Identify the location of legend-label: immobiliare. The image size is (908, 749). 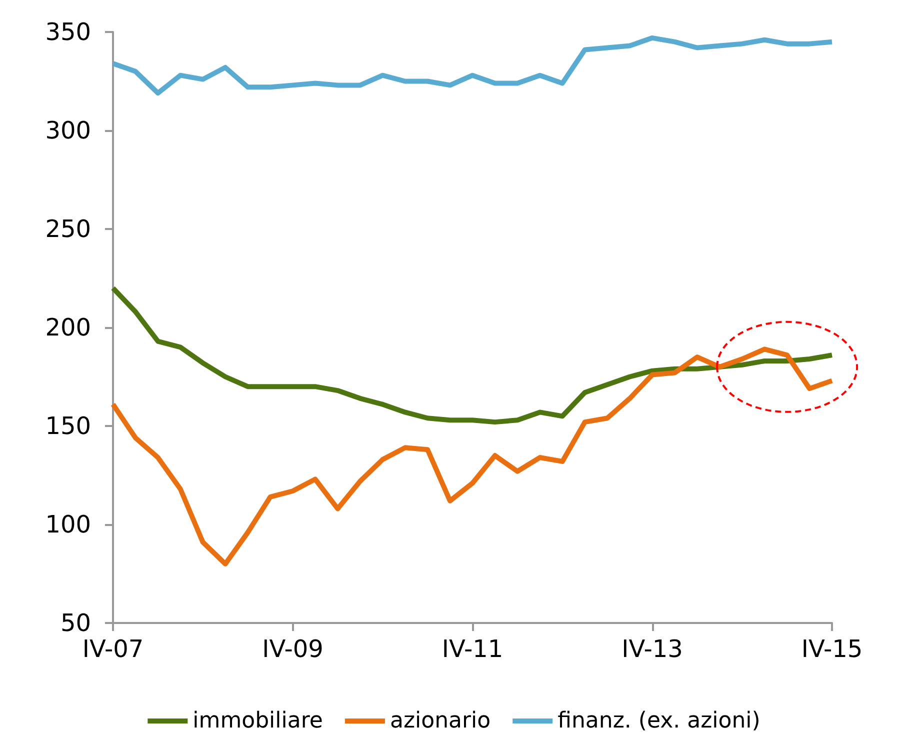
(257, 721).